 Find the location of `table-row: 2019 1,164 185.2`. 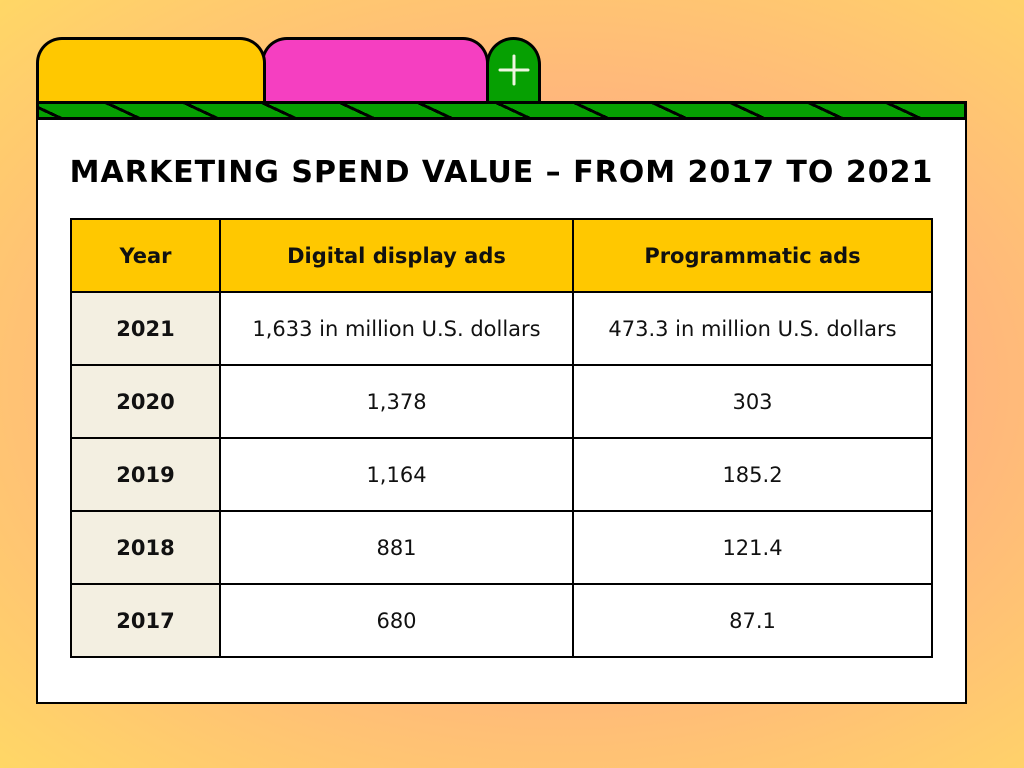

table-row: 2019 1,164 185.2 is located at coordinates (501, 474).